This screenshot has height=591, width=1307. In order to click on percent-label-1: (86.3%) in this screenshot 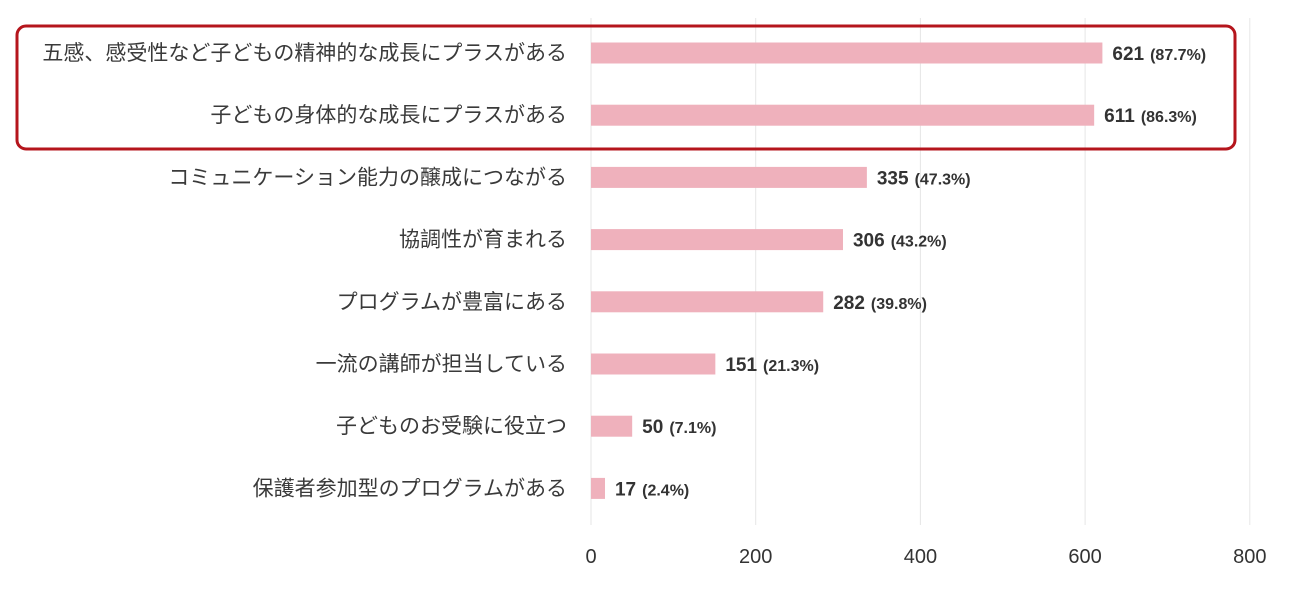, I will do `click(1169, 117)`.